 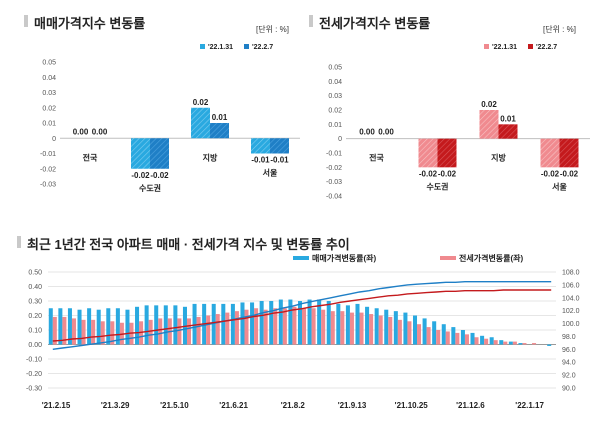 What do you see at coordinates (335, 111) in the screenshot?
I see `chart2-y-tick: 0.02` at bounding box center [335, 111].